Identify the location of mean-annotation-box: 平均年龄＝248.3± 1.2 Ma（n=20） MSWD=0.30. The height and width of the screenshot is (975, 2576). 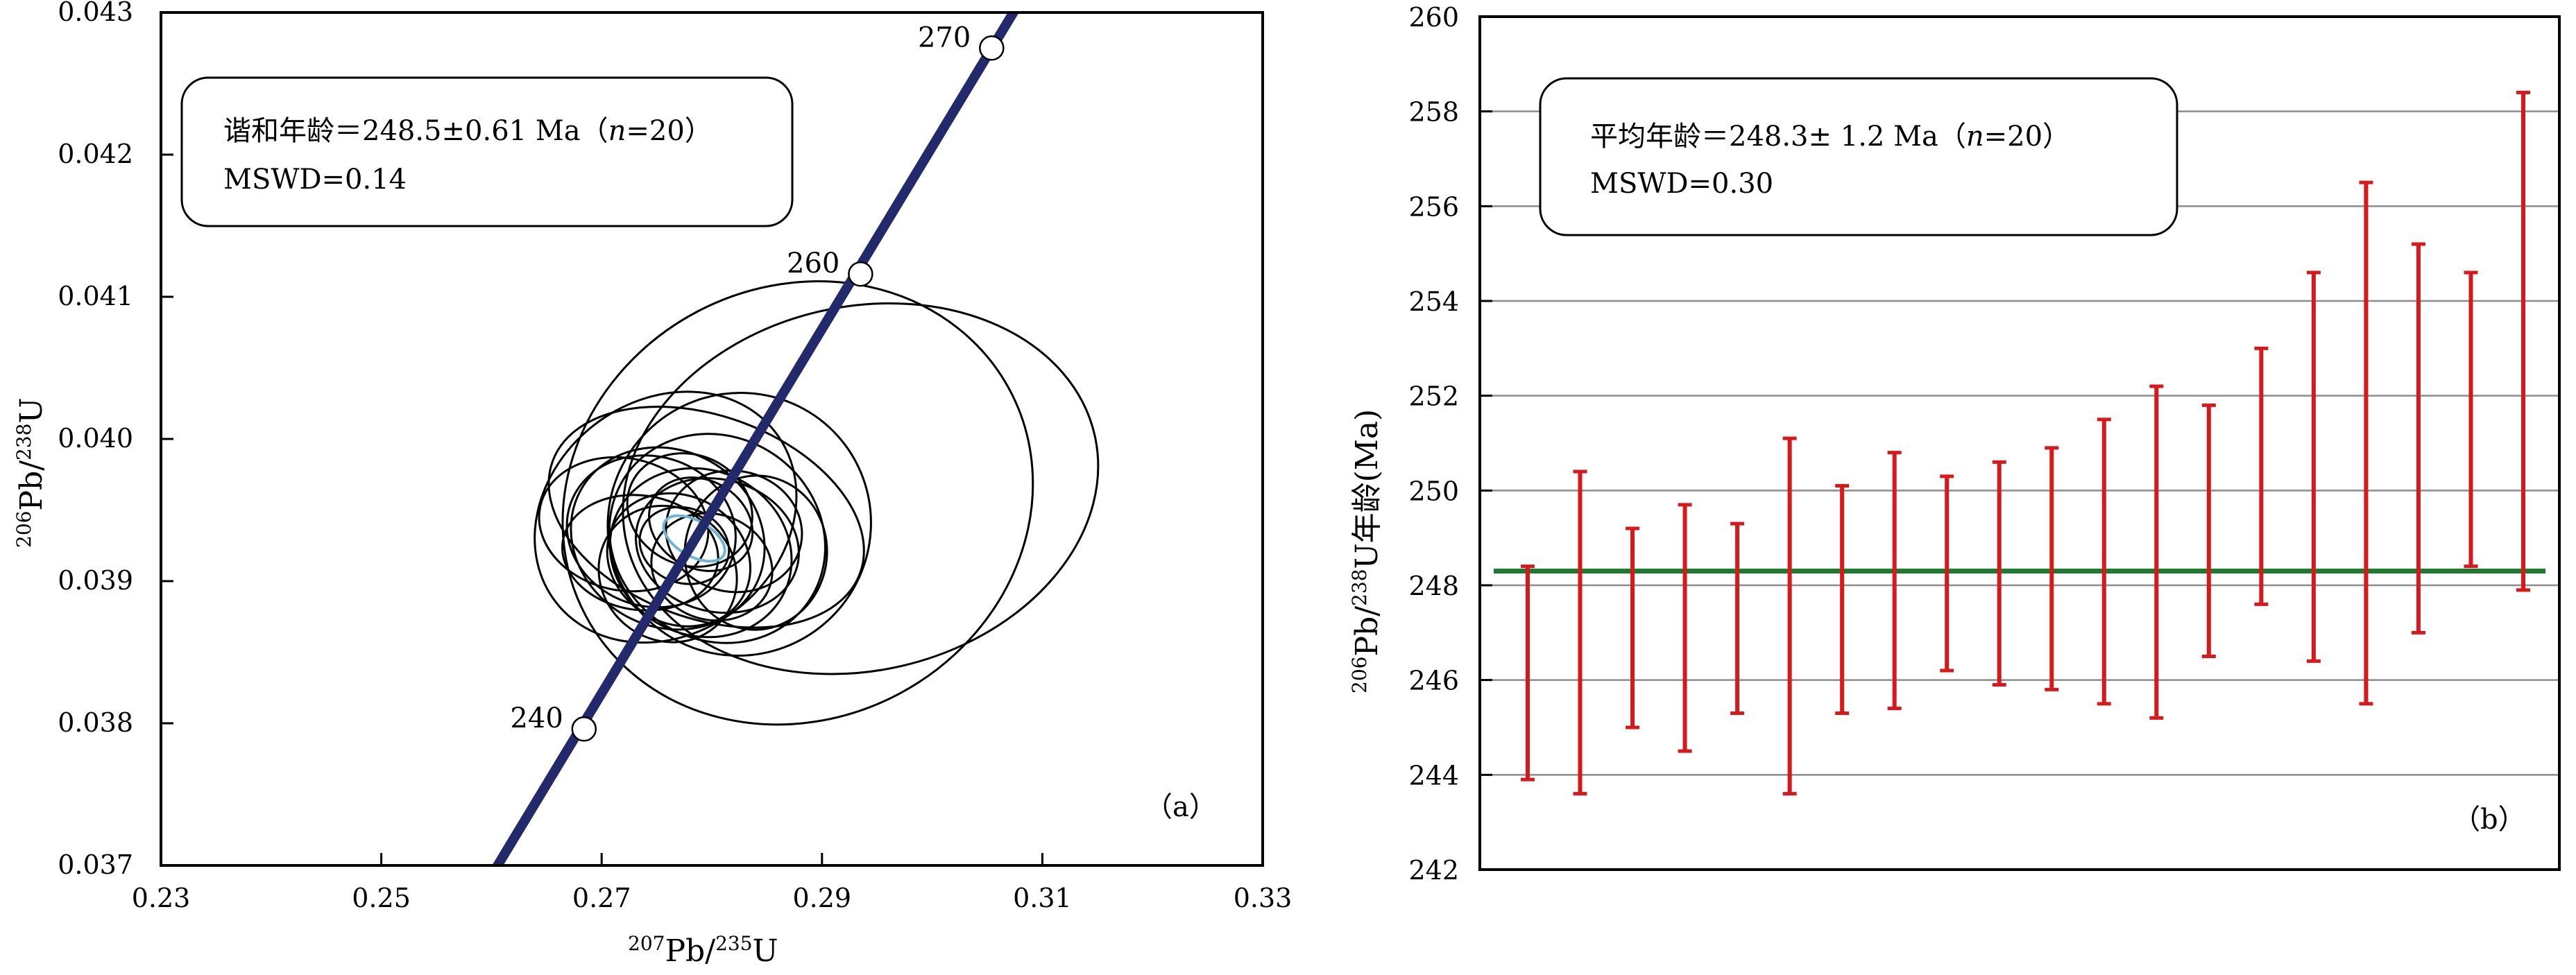
(1858, 157).